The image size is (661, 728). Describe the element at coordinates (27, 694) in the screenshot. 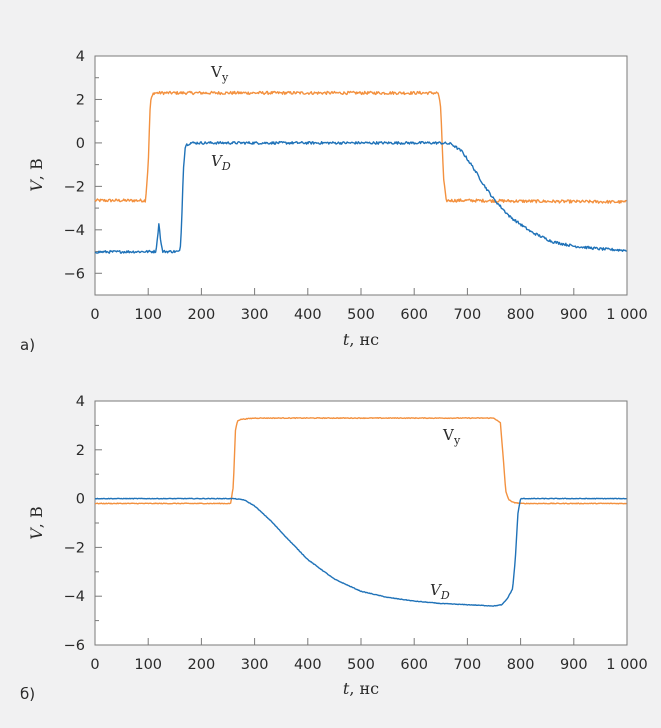

I see `panel-label-b: б)` at that location.